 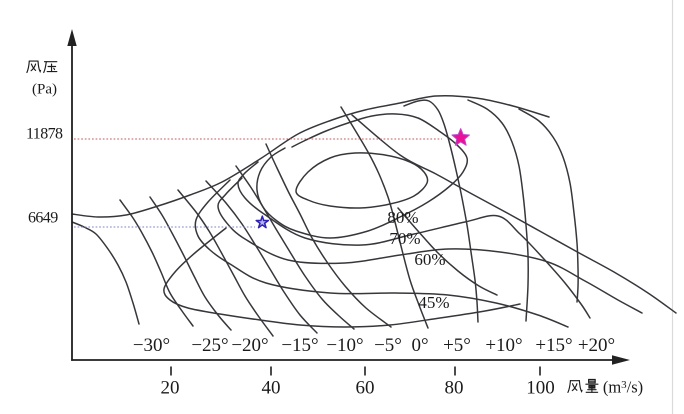 I want to click on svg-text: −15°, so click(x=299, y=345).